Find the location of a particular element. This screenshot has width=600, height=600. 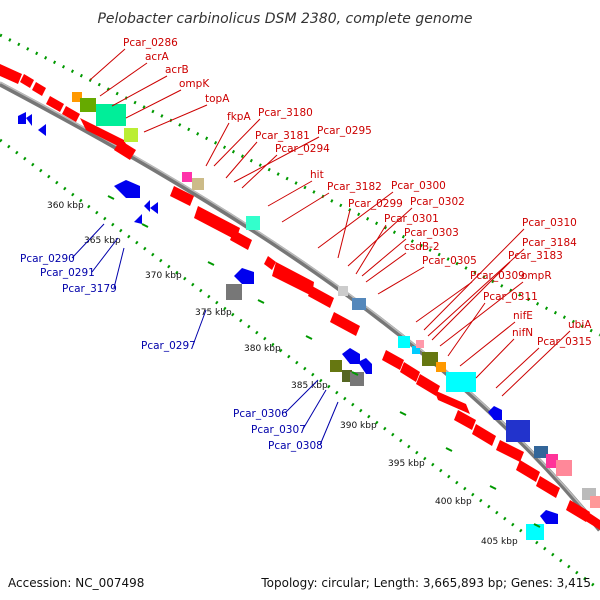

gene-label: Pcar_0300 is located at coordinates (418, 186).